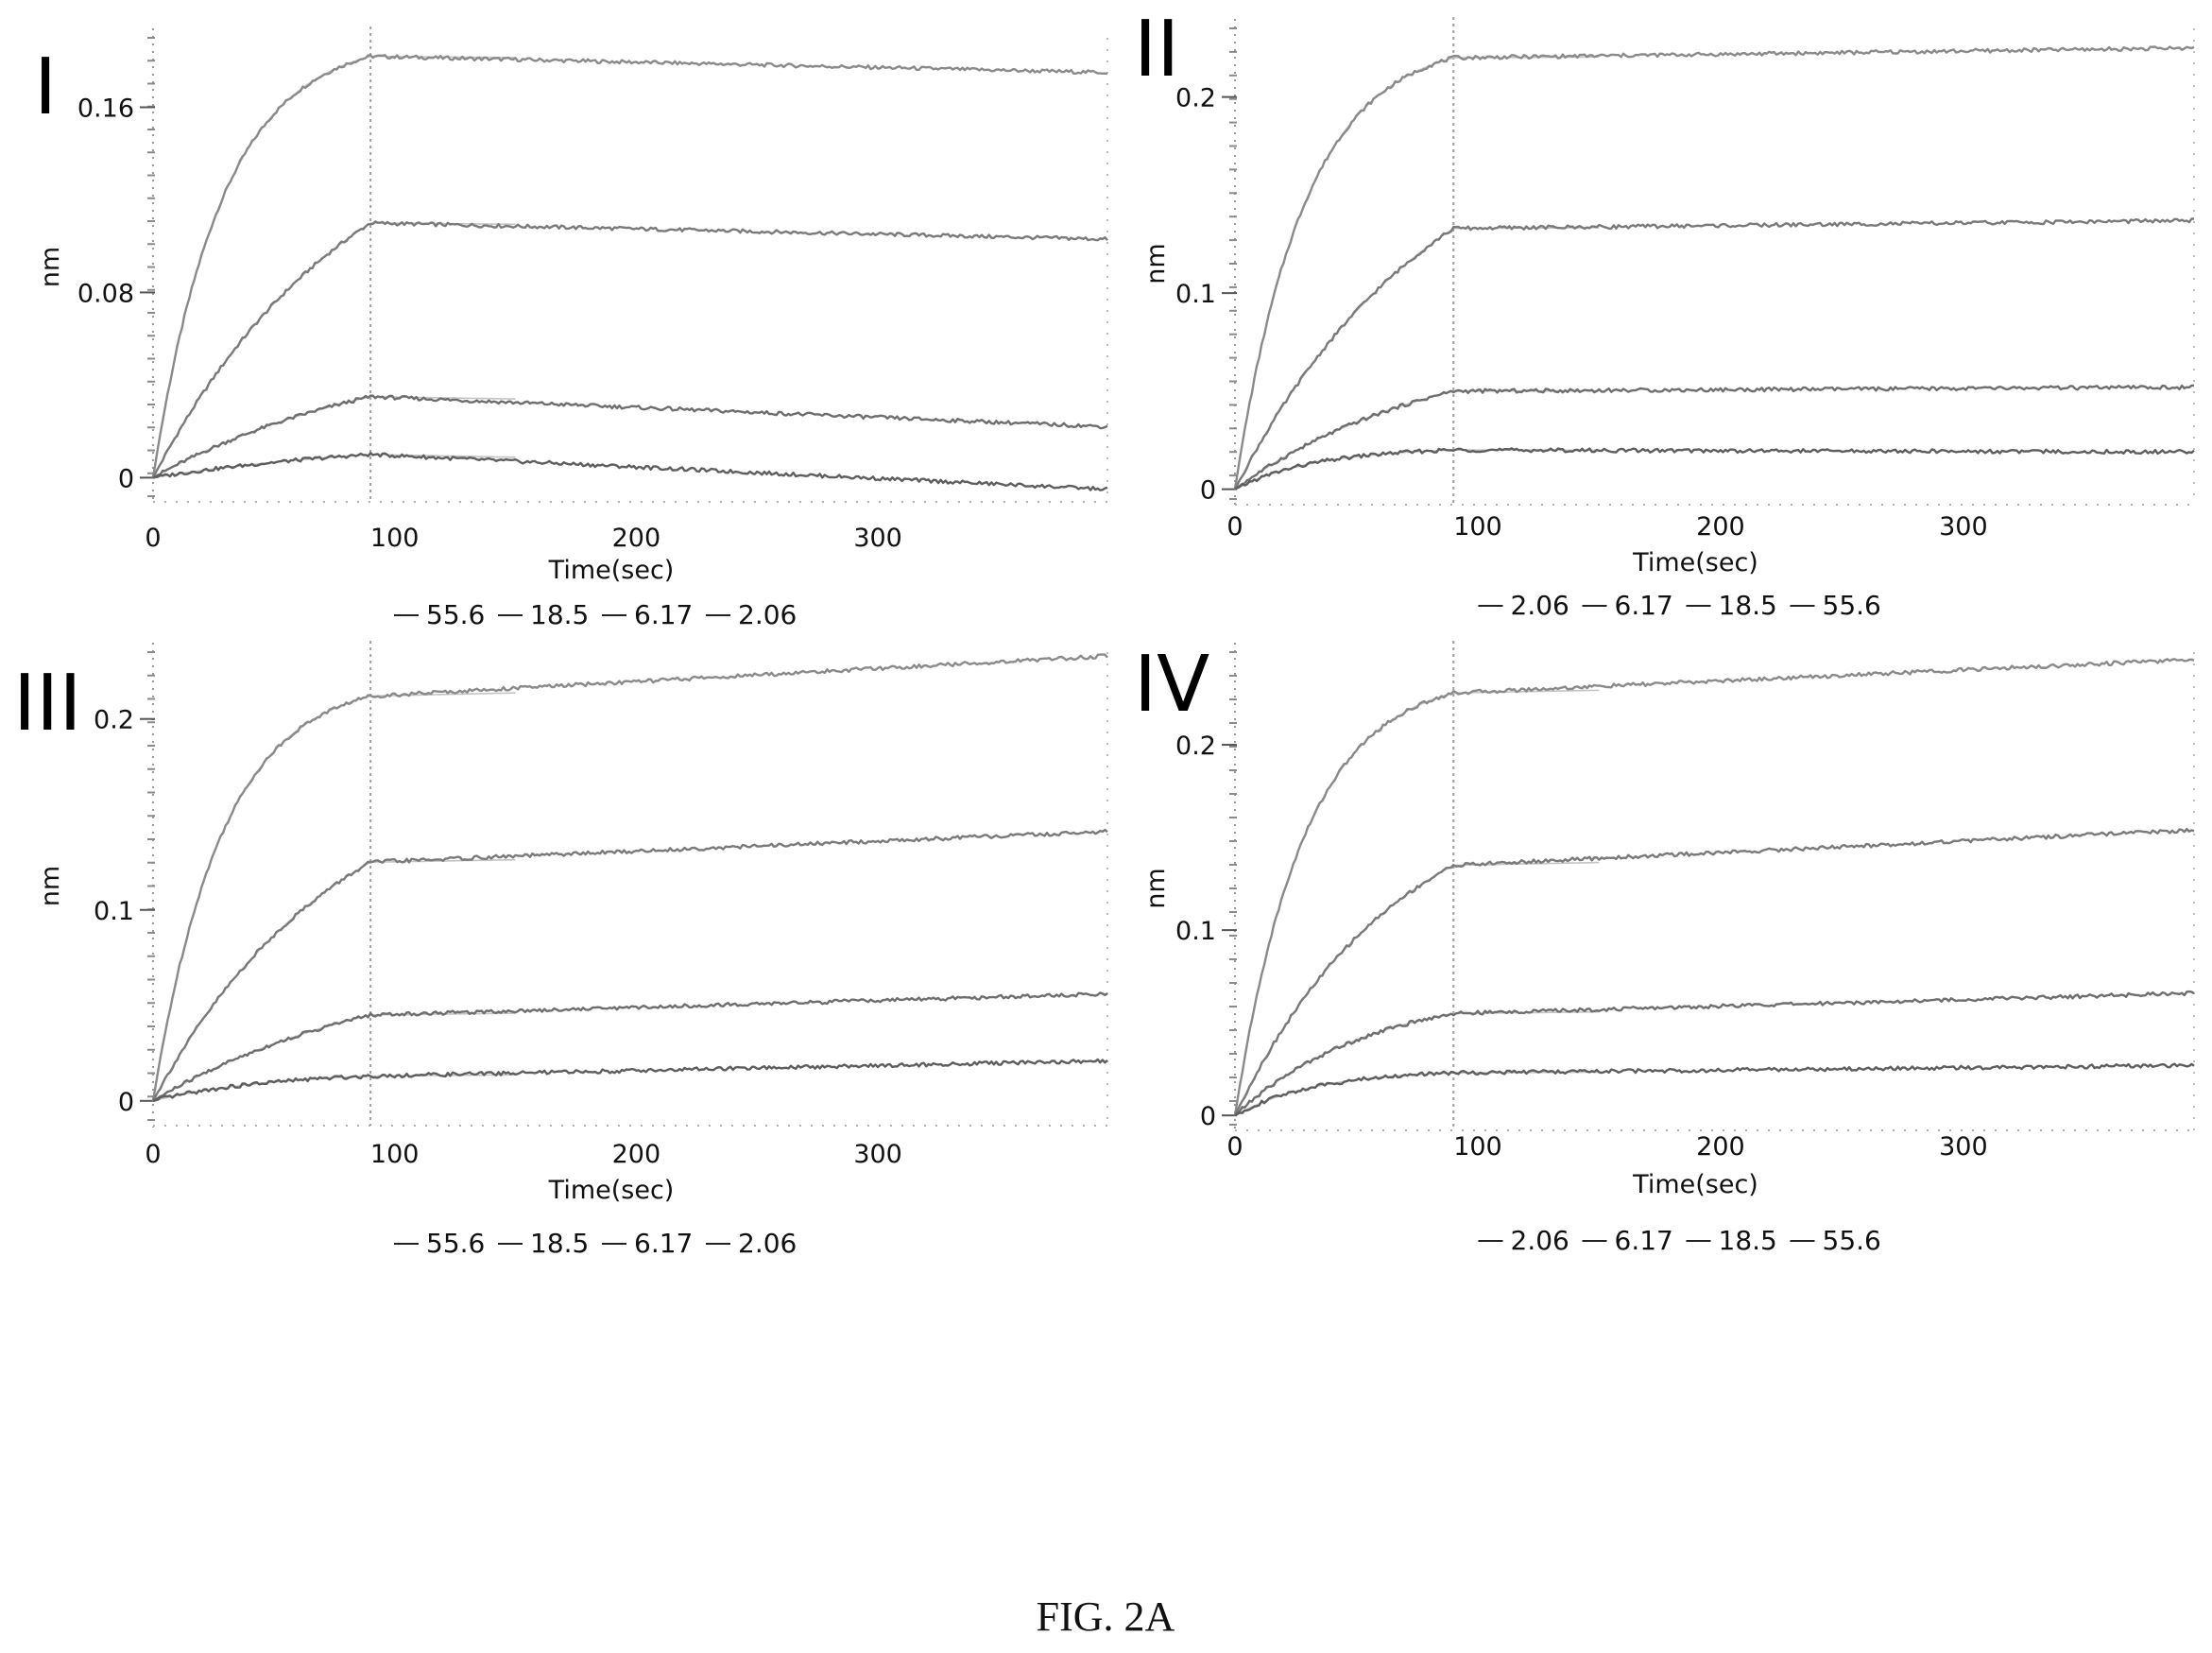  Describe the element at coordinates (46, 88) in the screenshot. I see `panel-label: I` at that location.